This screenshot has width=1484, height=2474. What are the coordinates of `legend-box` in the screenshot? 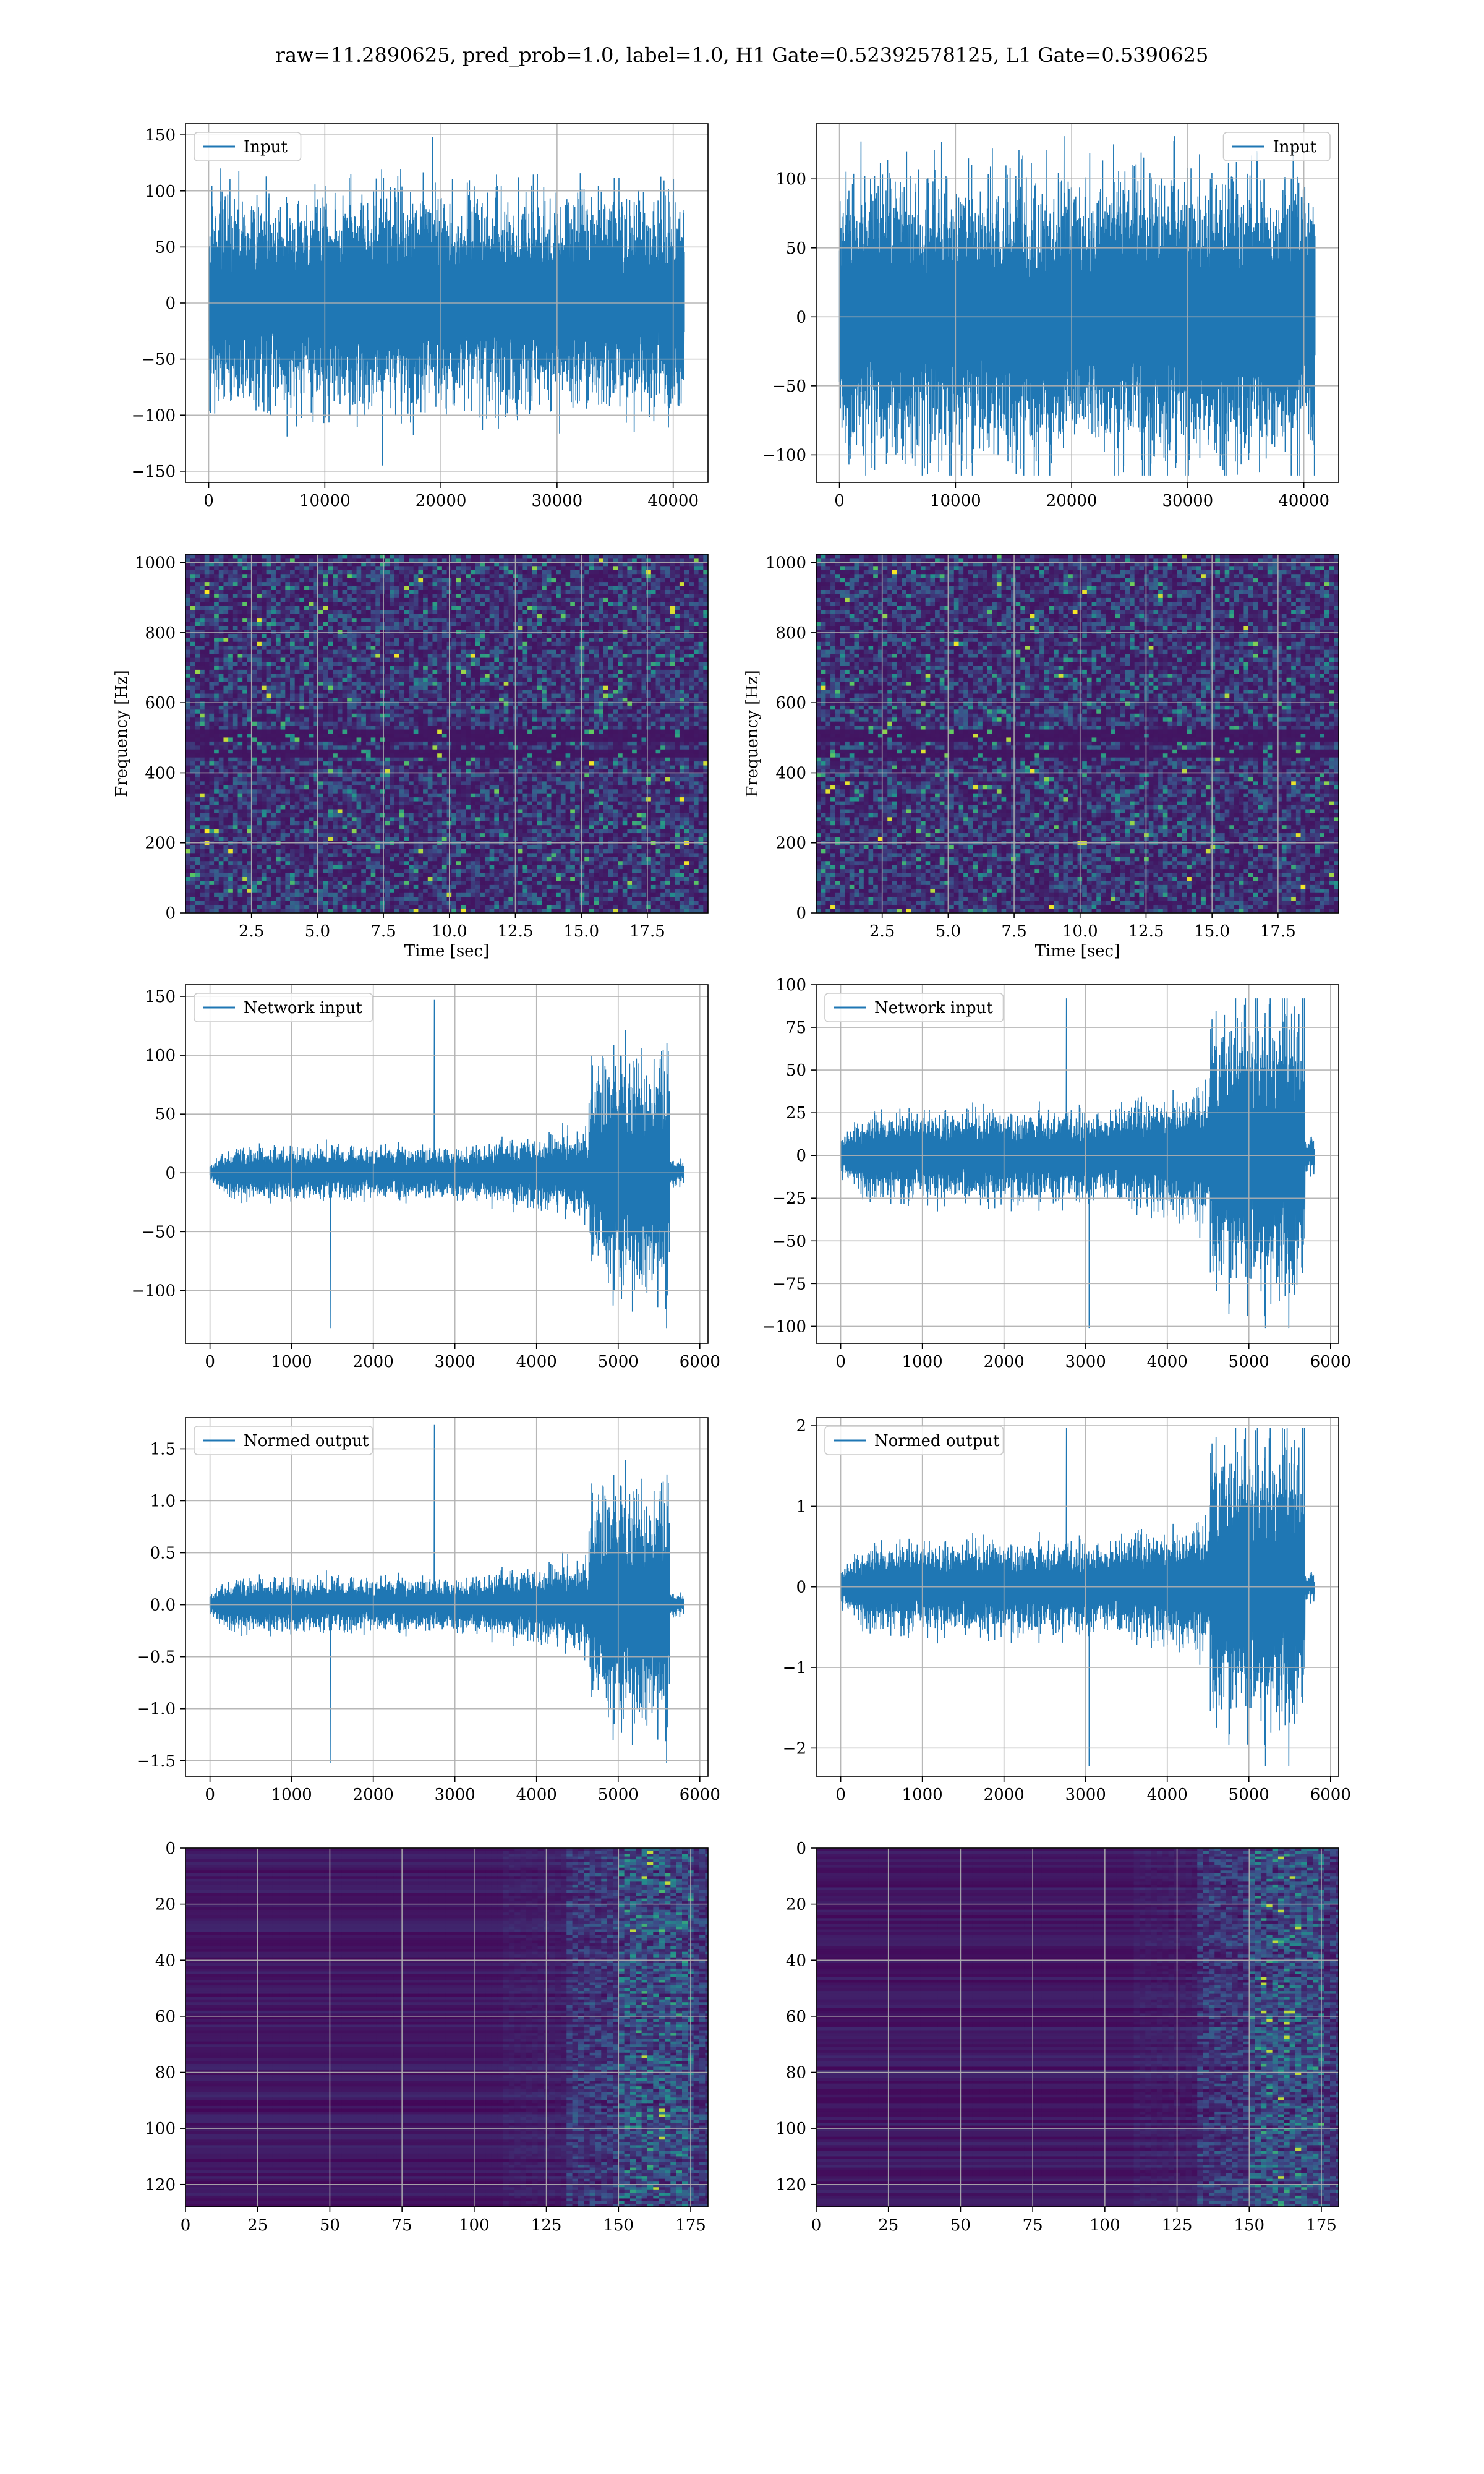 It's located at (1276, 146).